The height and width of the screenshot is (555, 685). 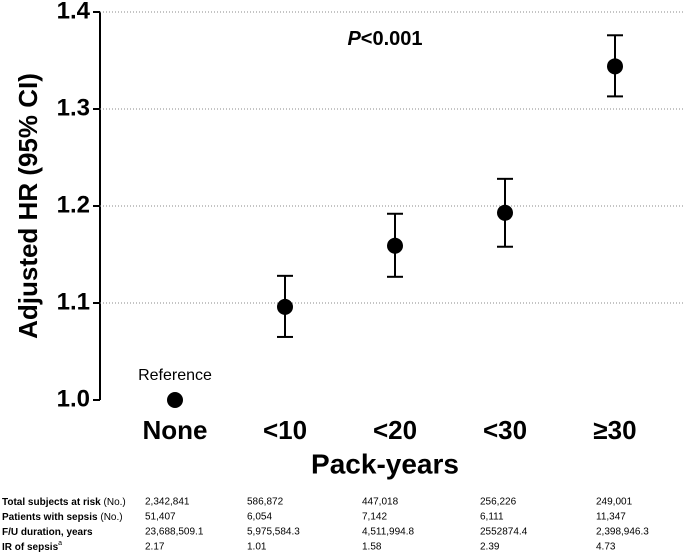 I want to click on y-tick-label: 1.0, so click(x=73, y=398).